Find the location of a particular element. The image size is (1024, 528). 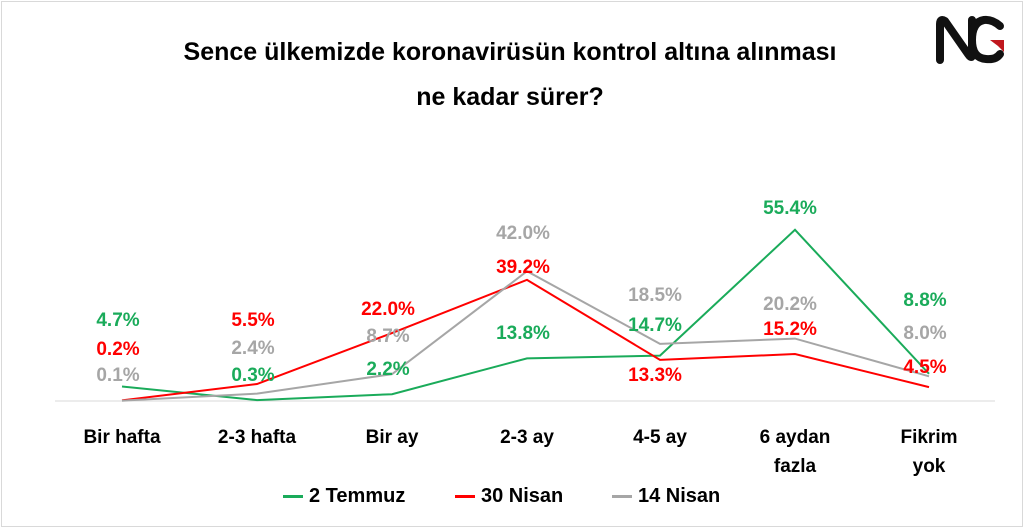

x-tick-label-line: 2-3 ay is located at coordinates (527, 437).